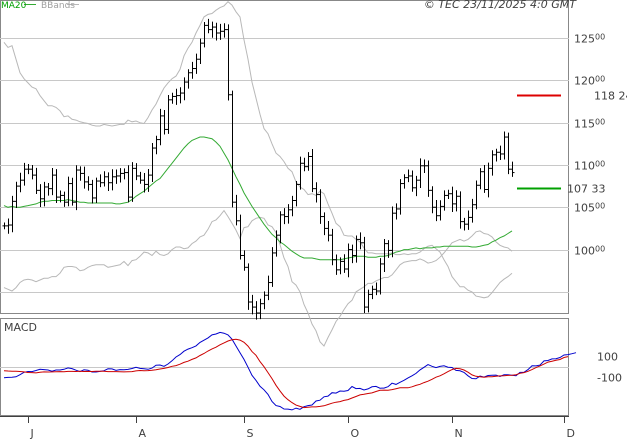  What do you see at coordinates (250, 433) in the screenshot?
I see `time-tick-label: S` at bounding box center [250, 433].